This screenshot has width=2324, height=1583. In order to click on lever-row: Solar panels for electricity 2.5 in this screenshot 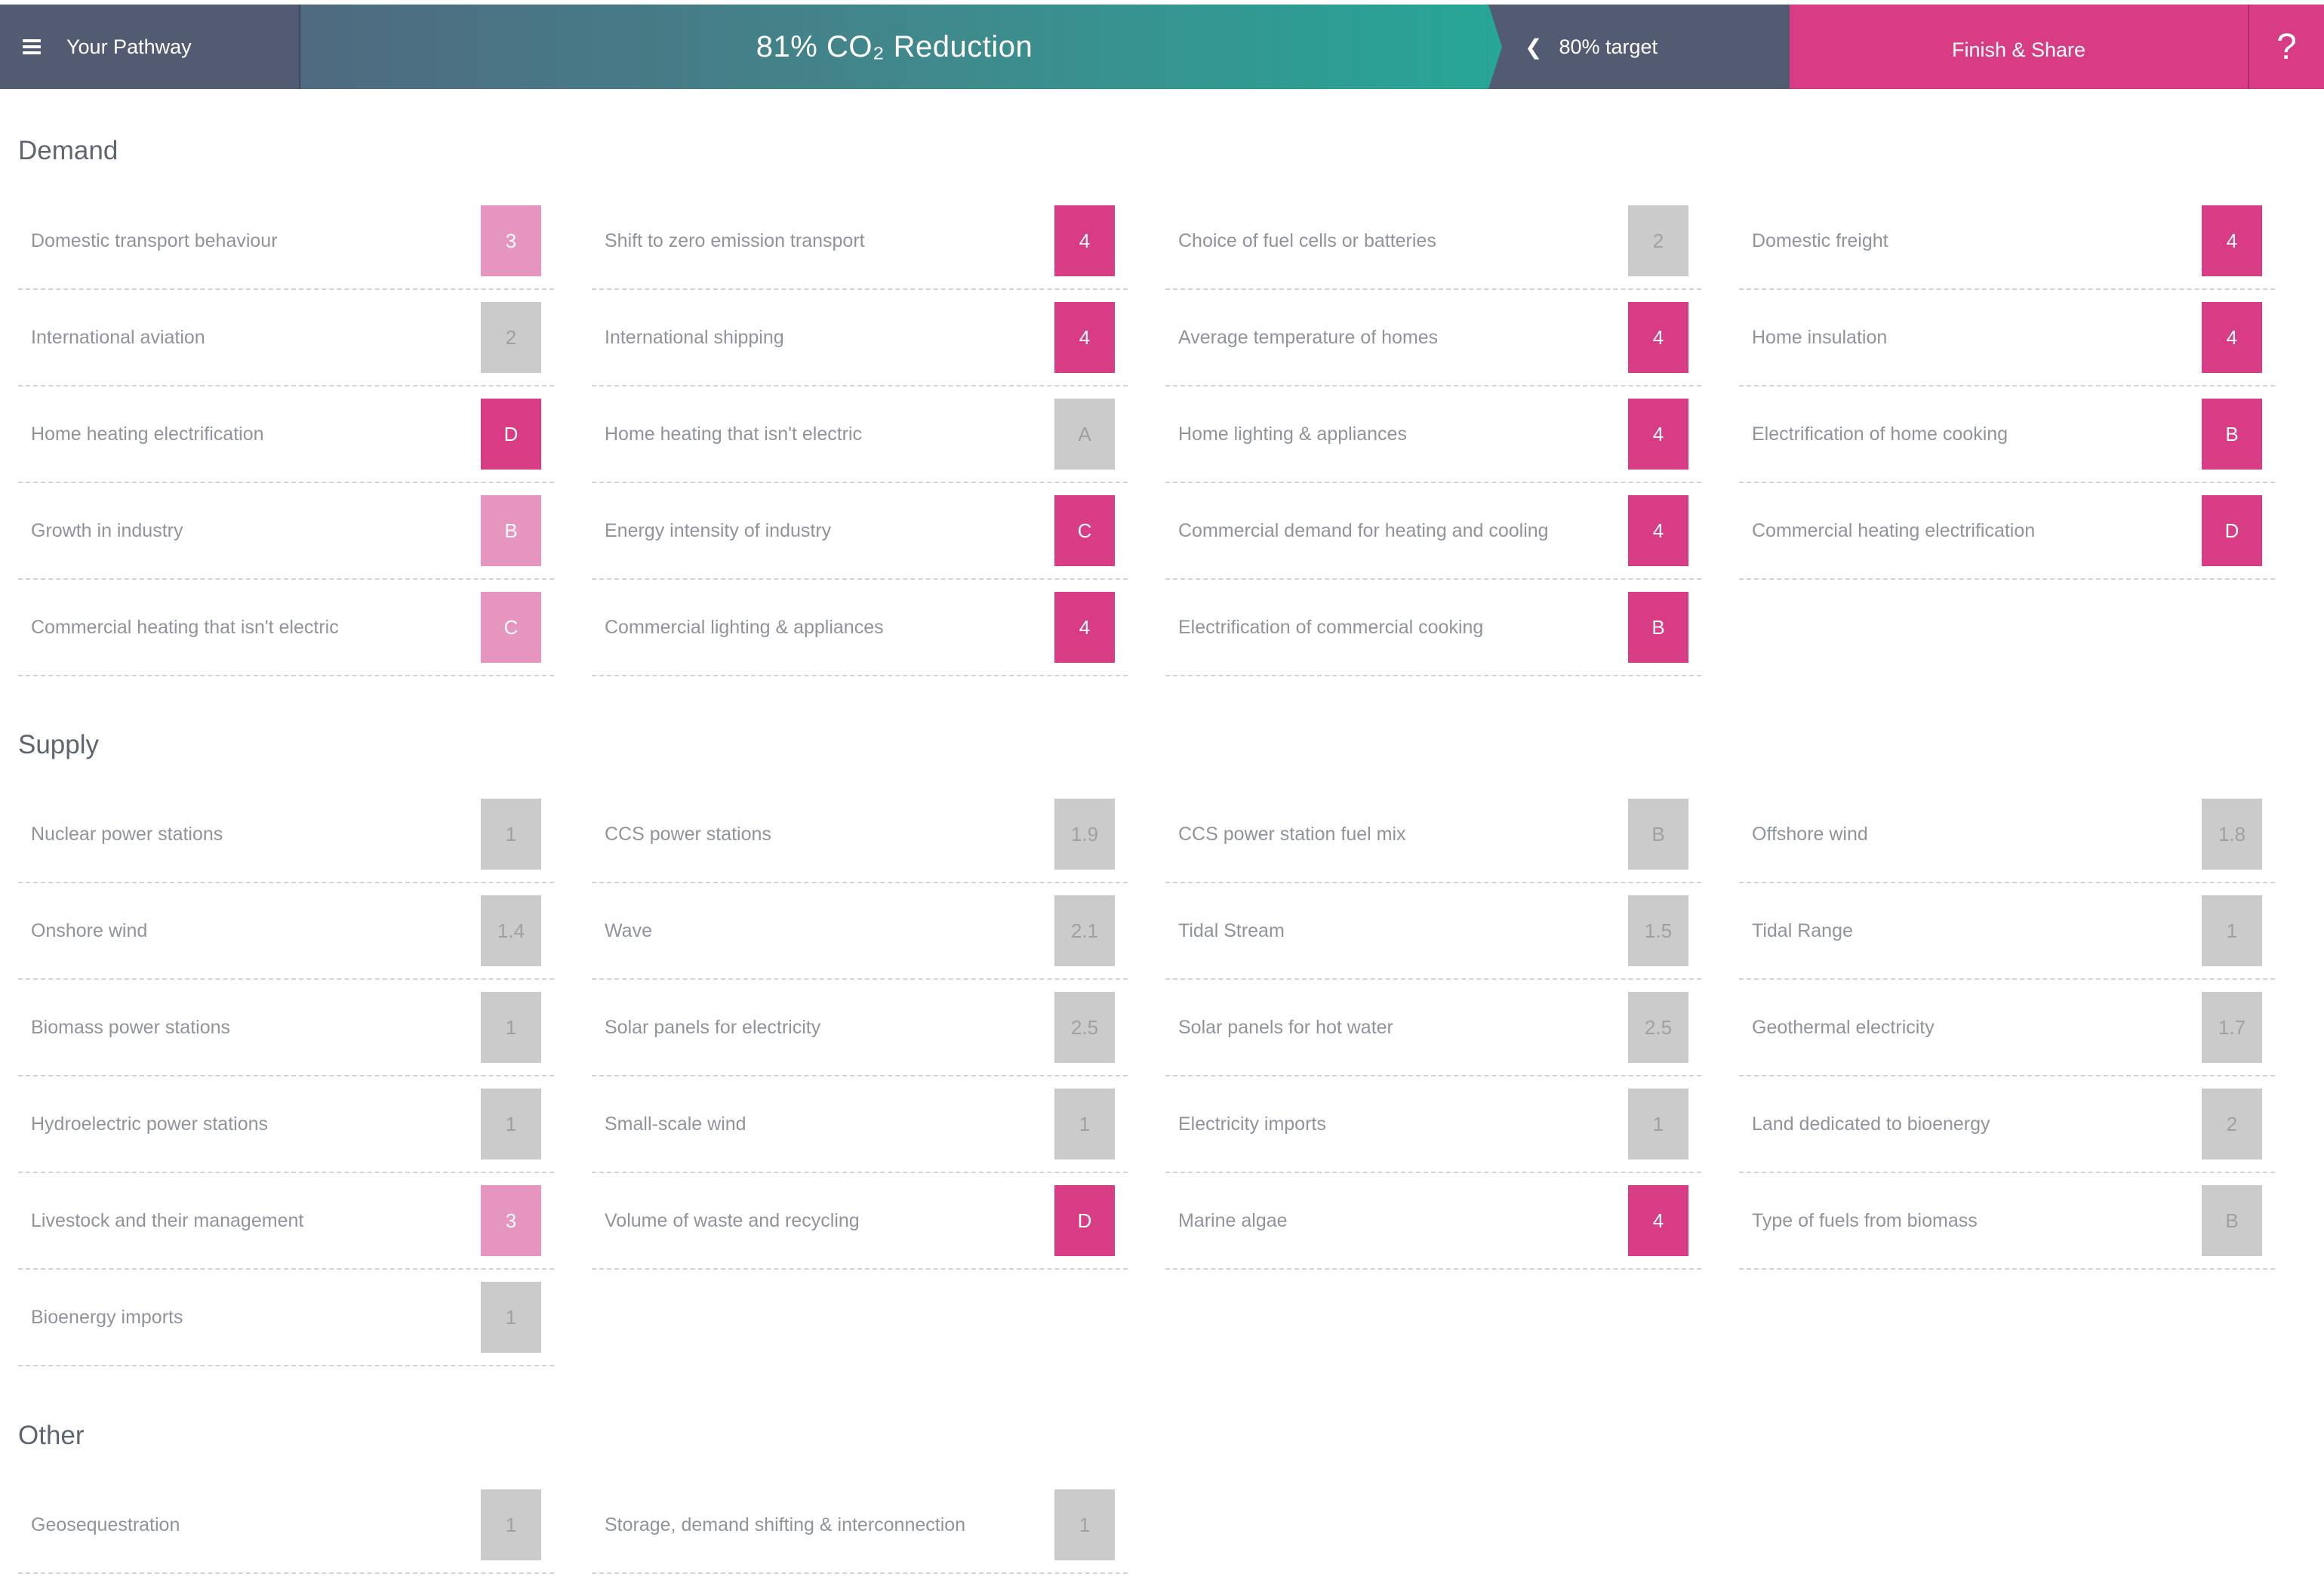, I will do `click(860, 1028)`.